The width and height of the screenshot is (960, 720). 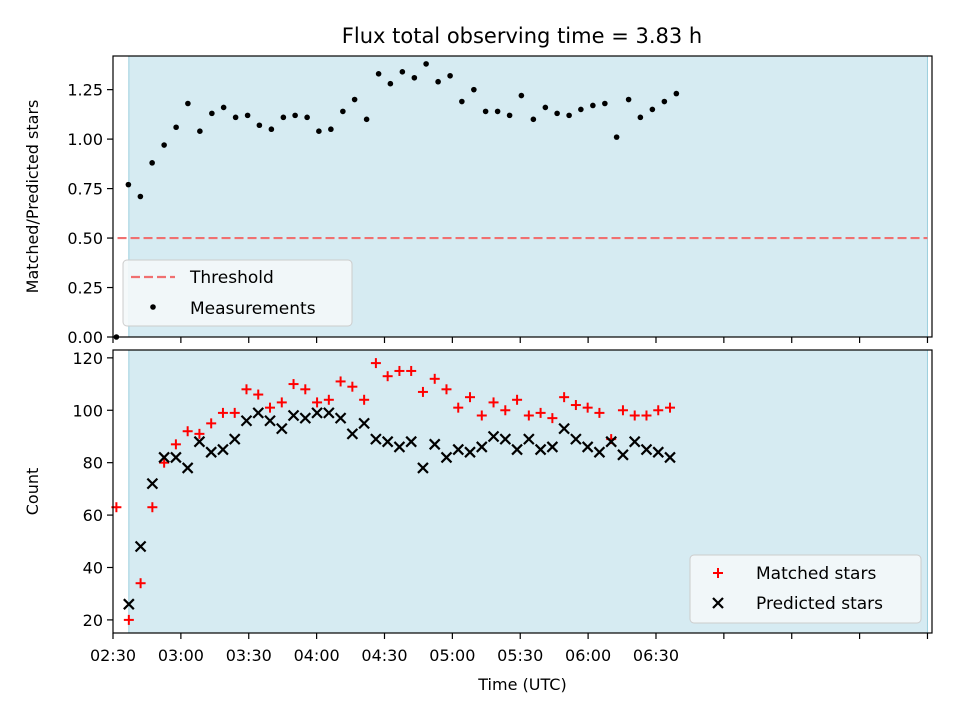 I want to click on y-tick-label: 120, so click(x=87, y=358).